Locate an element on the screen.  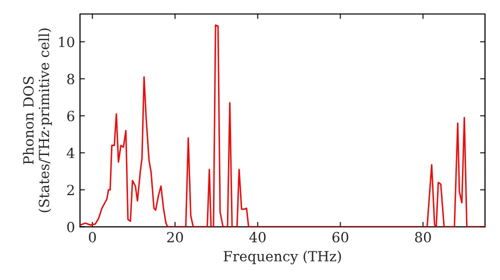
y-tick-label: 10 is located at coordinates (66, 42).